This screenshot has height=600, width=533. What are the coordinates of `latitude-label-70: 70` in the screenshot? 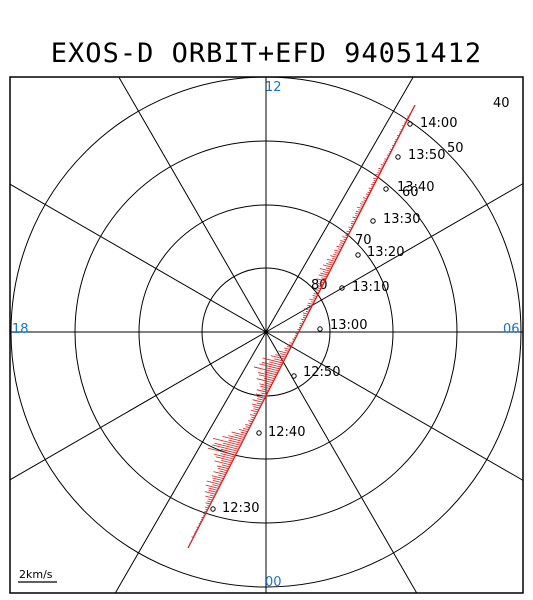 It's located at (363, 240).